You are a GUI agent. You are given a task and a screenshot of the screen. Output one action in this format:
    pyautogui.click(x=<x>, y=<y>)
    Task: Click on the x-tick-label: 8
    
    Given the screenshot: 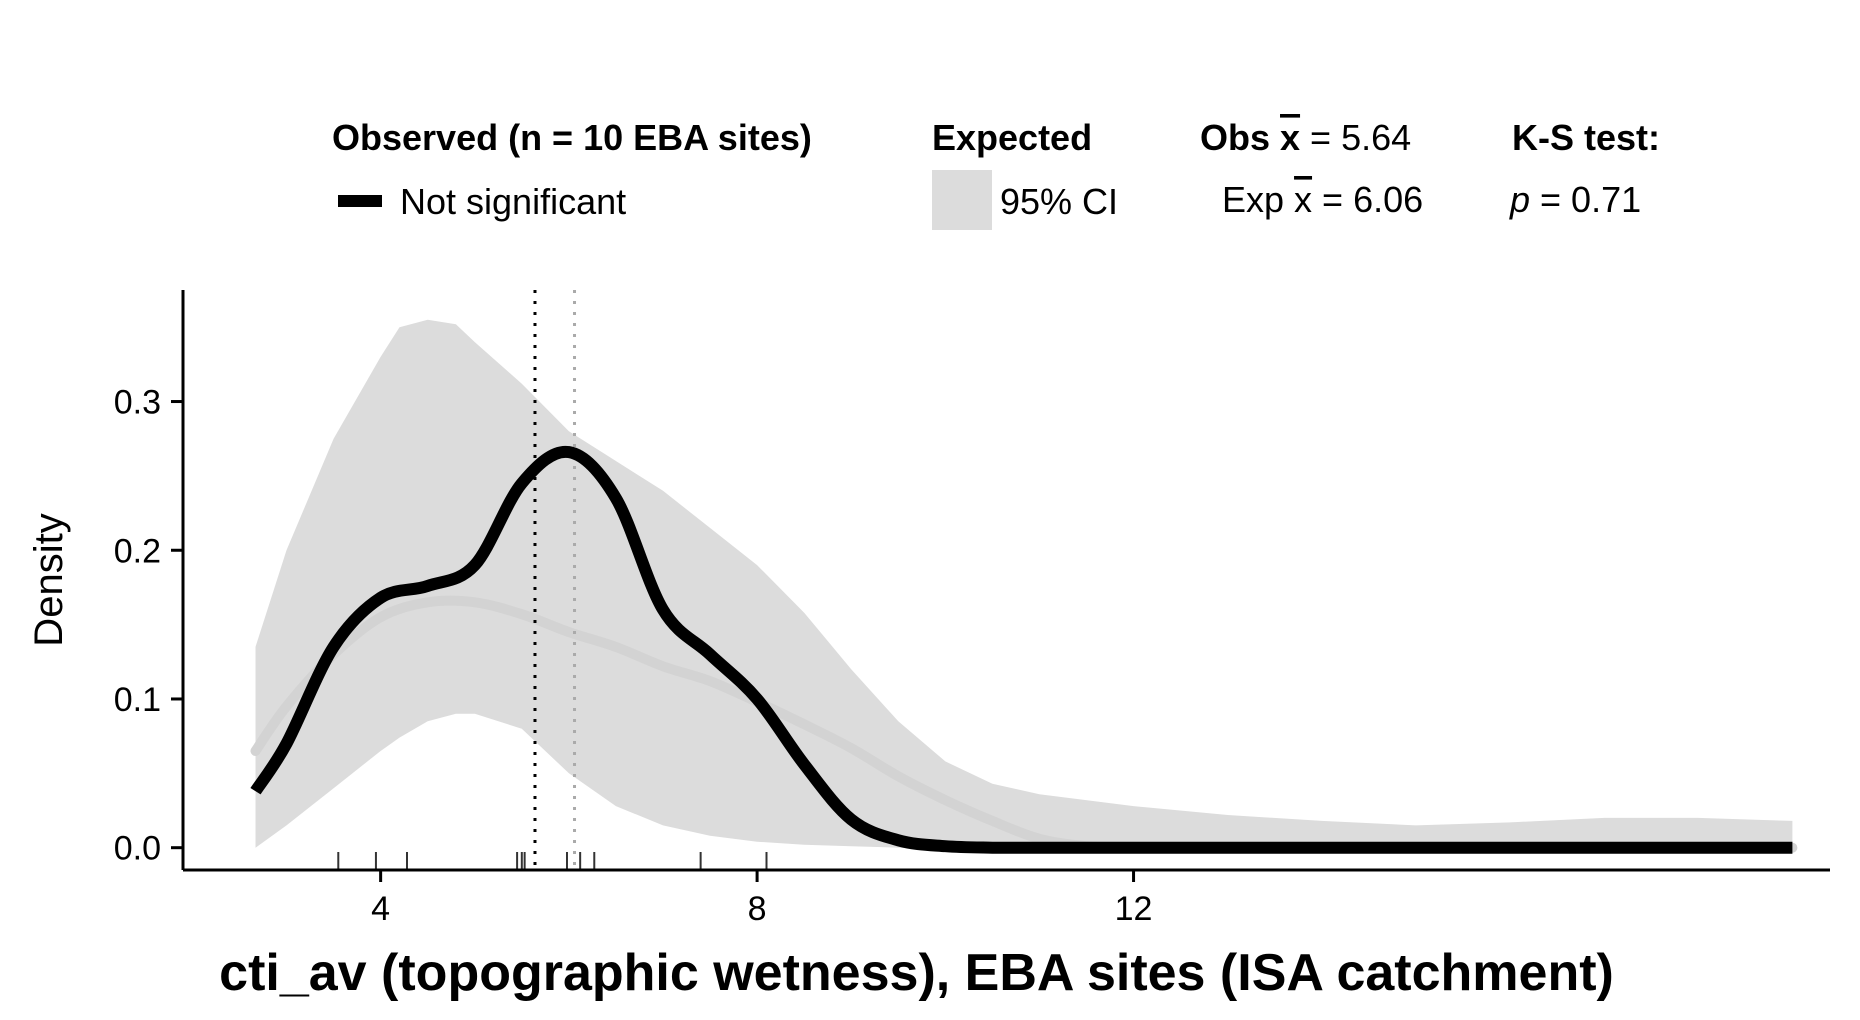 What is the action you would take?
    pyautogui.click(x=757, y=909)
    